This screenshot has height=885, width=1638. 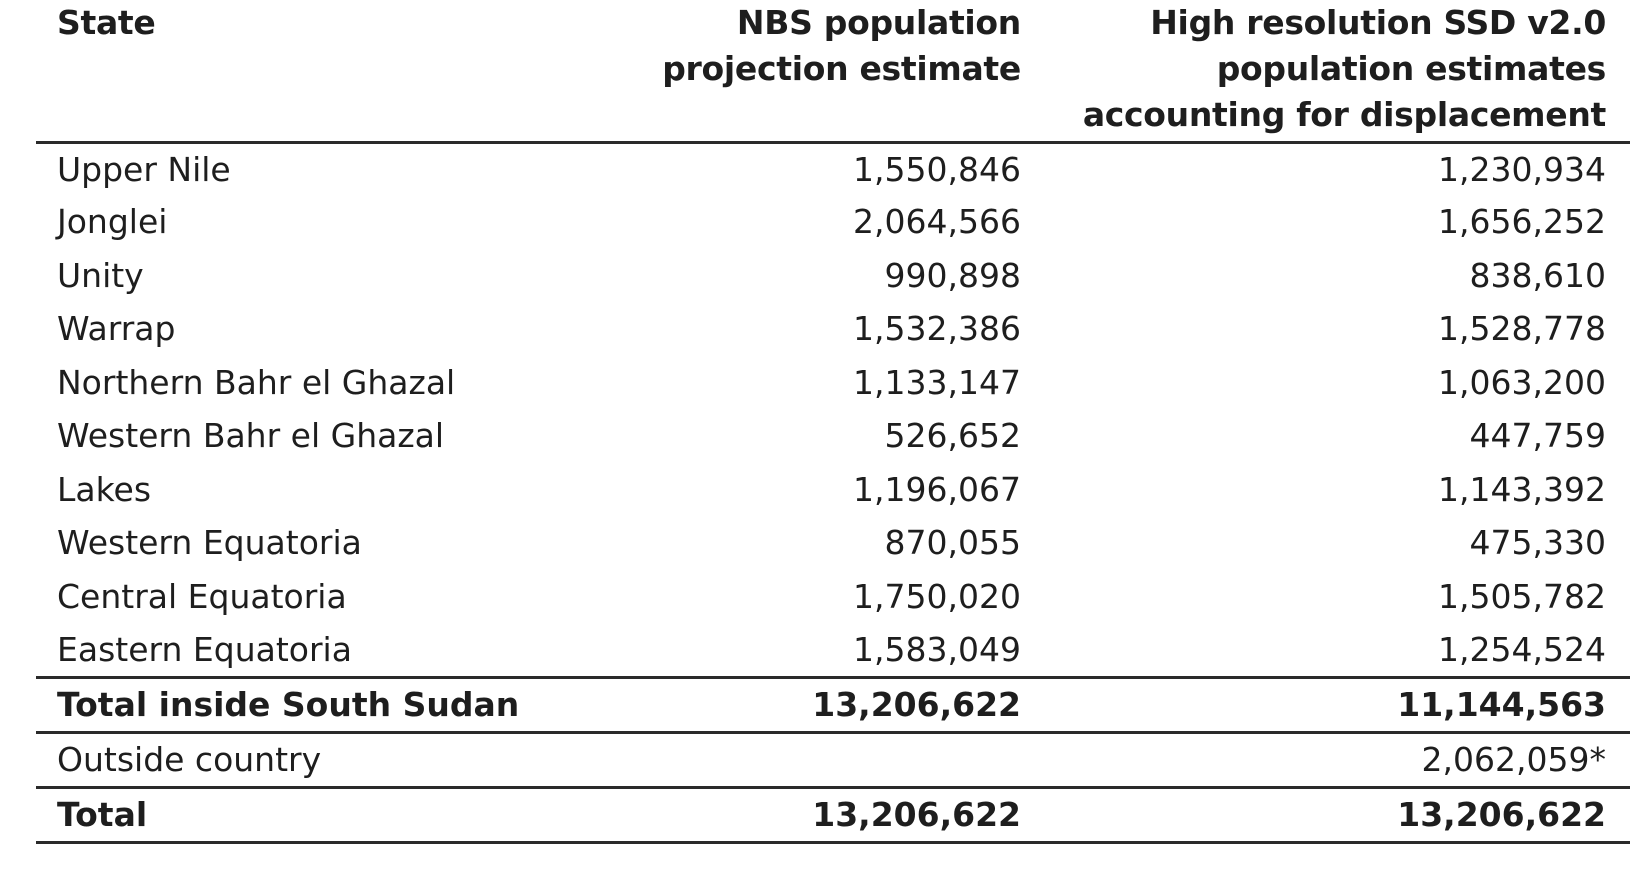 What do you see at coordinates (1522, 222) in the screenshot?
I see `ssd-cell: 1,656,252` at bounding box center [1522, 222].